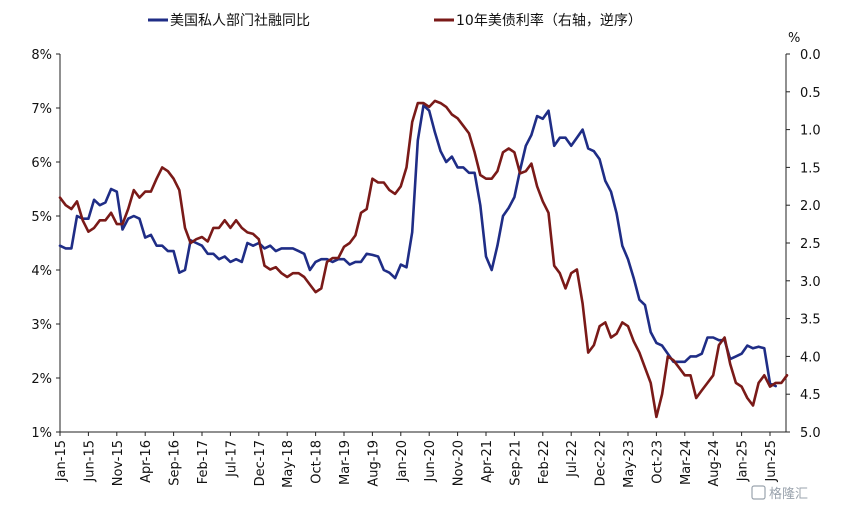 The image size is (841, 510). I want to click on right-tick-label: 3.5, so click(810, 320).